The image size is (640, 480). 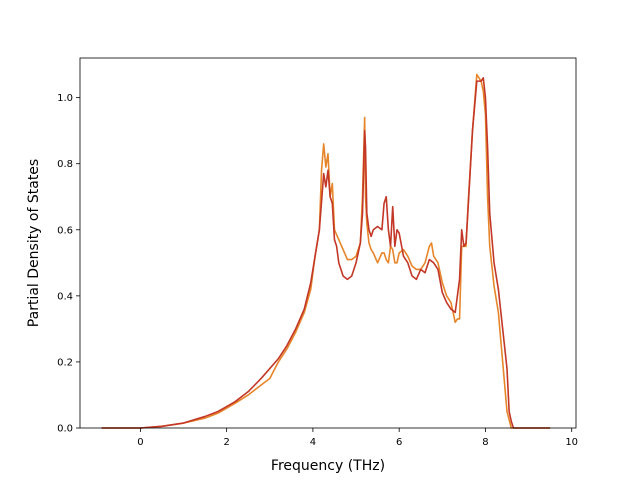 I want to click on x-tick-label: 10, so click(x=571, y=442).